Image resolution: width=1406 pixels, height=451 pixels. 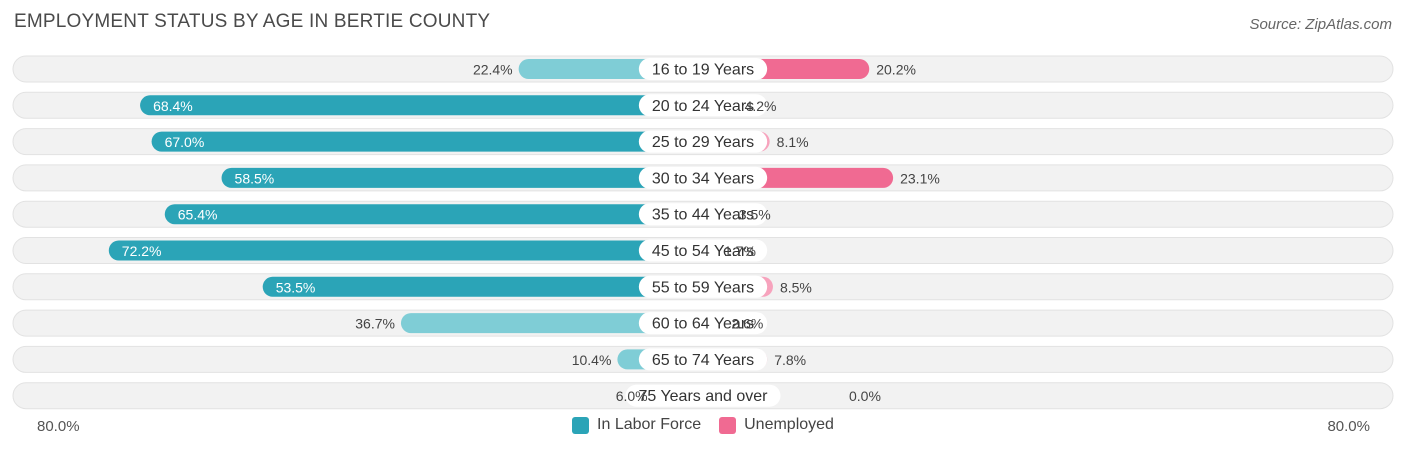 What do you see at coordinates (761, 106) in the screenshot?
I see `value-label-unemployed: 4.2%` at bounding box center [761, 106].